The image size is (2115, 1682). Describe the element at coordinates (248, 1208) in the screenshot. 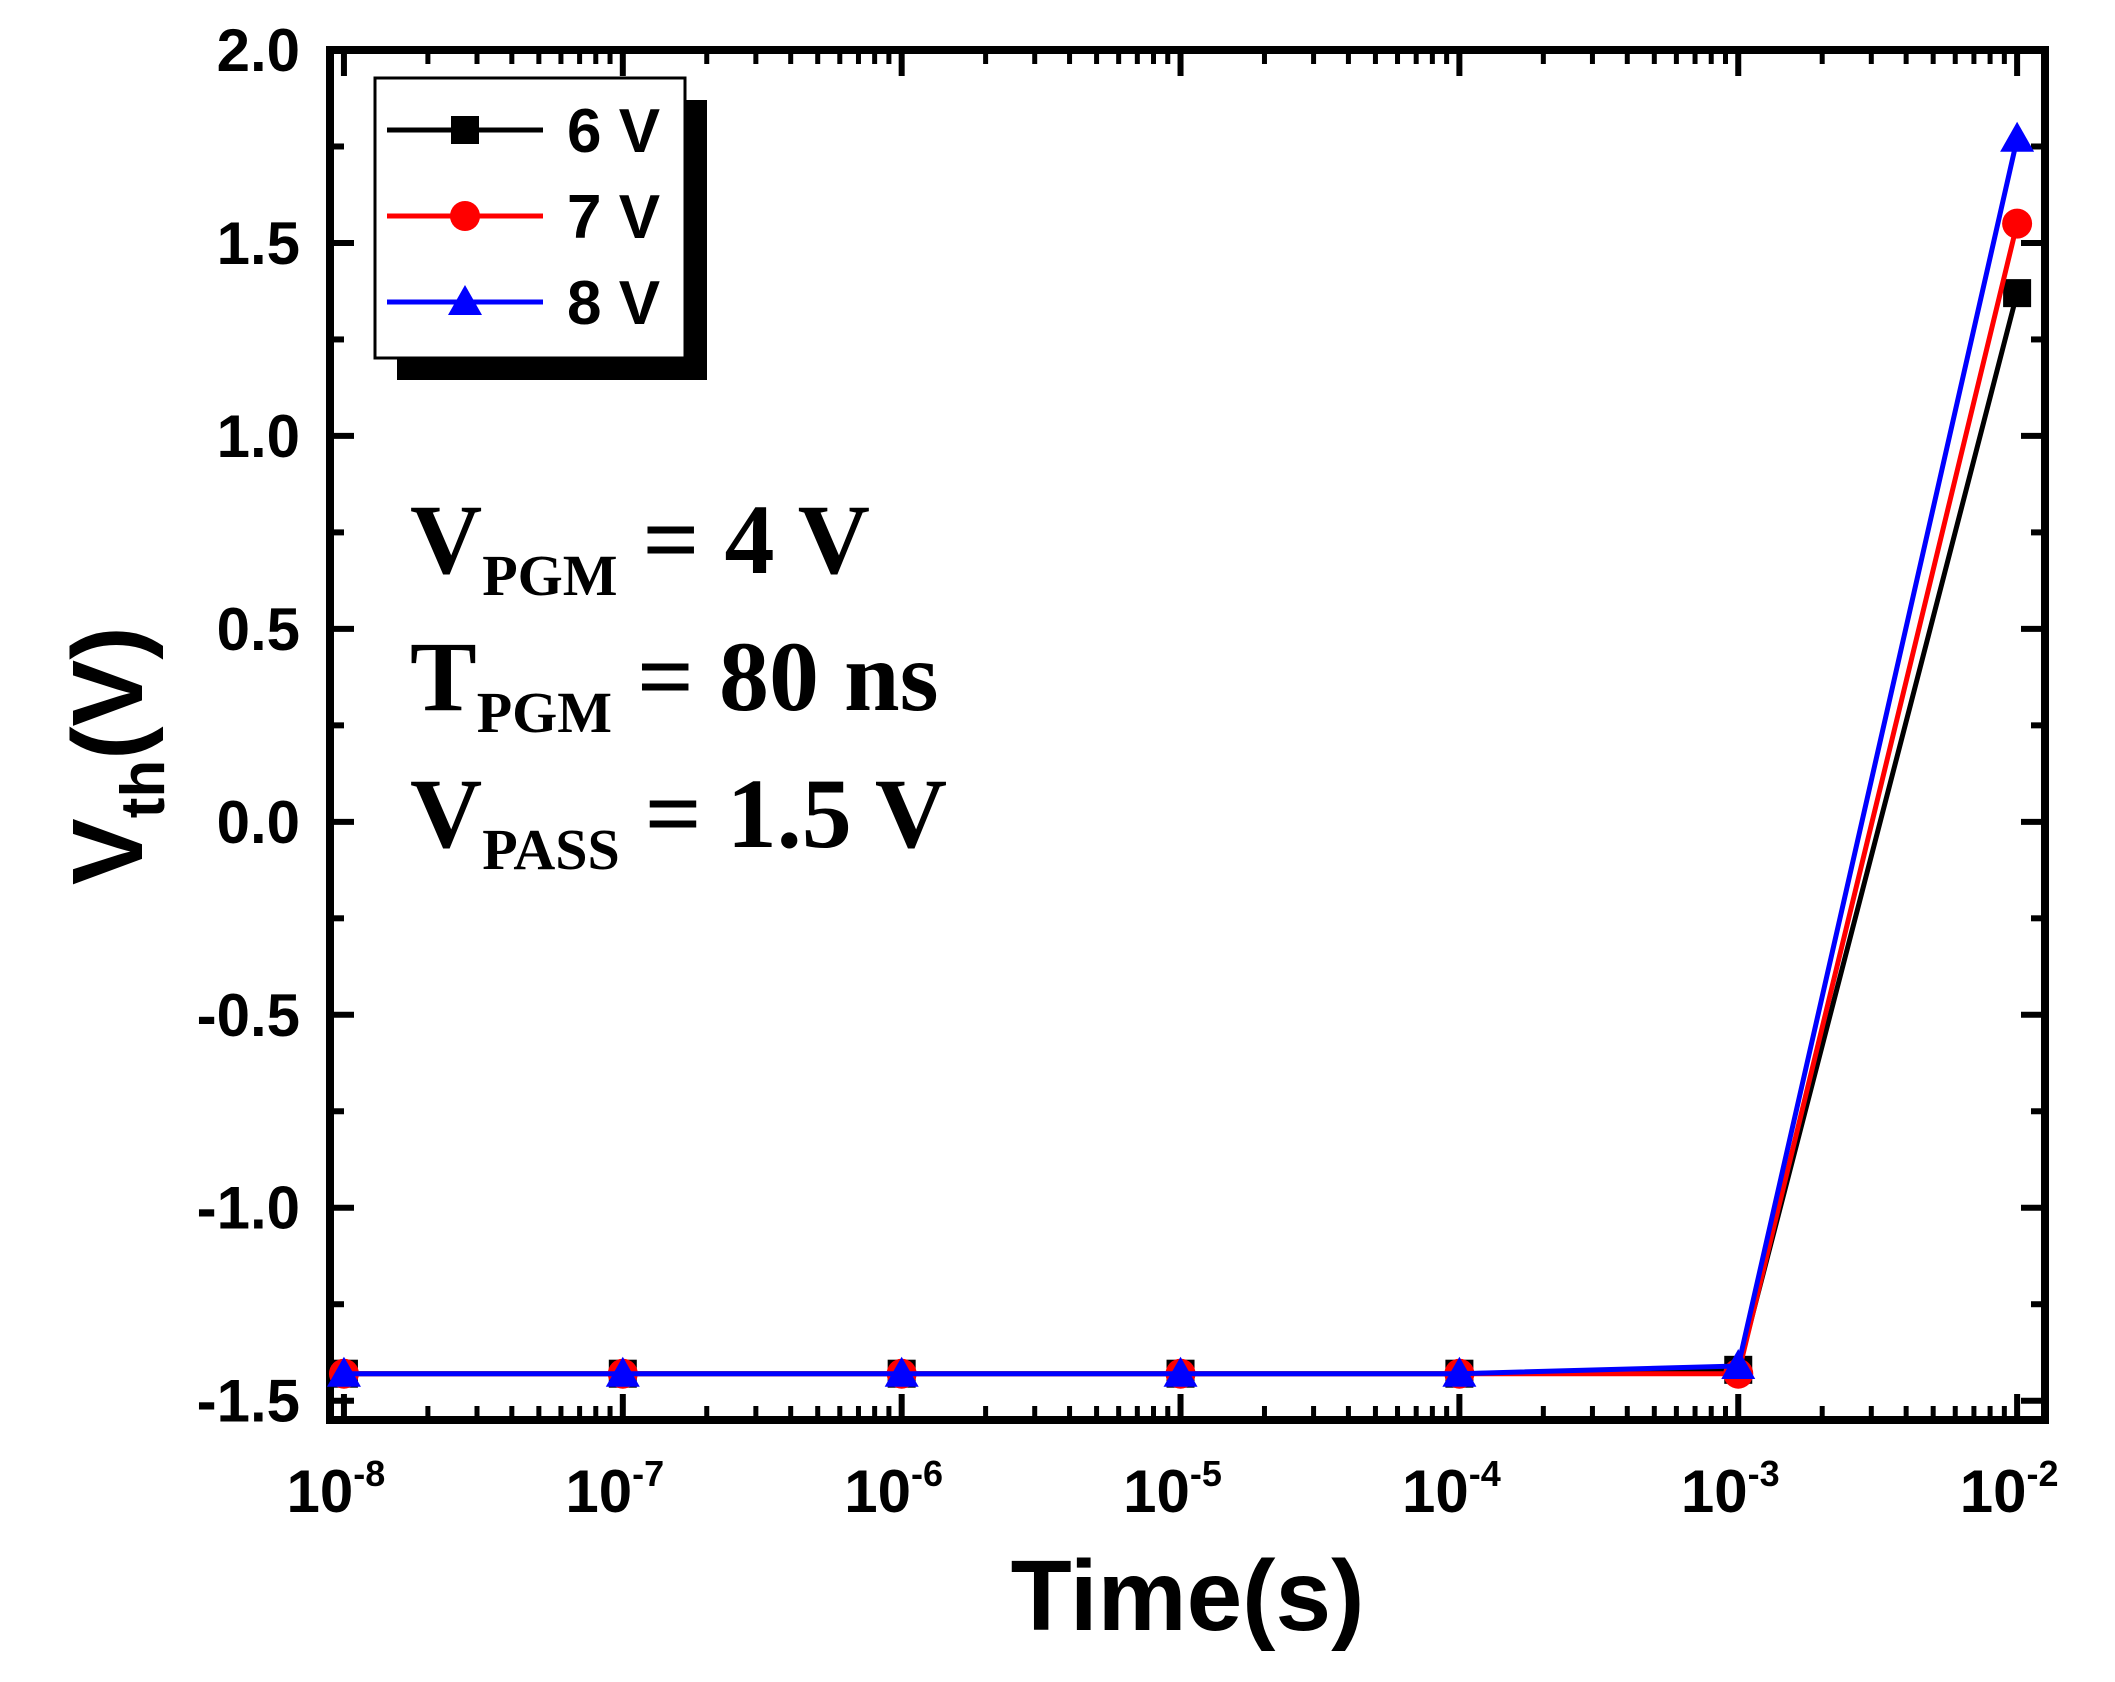

I see `y-tick-label: -1.0` at that location.